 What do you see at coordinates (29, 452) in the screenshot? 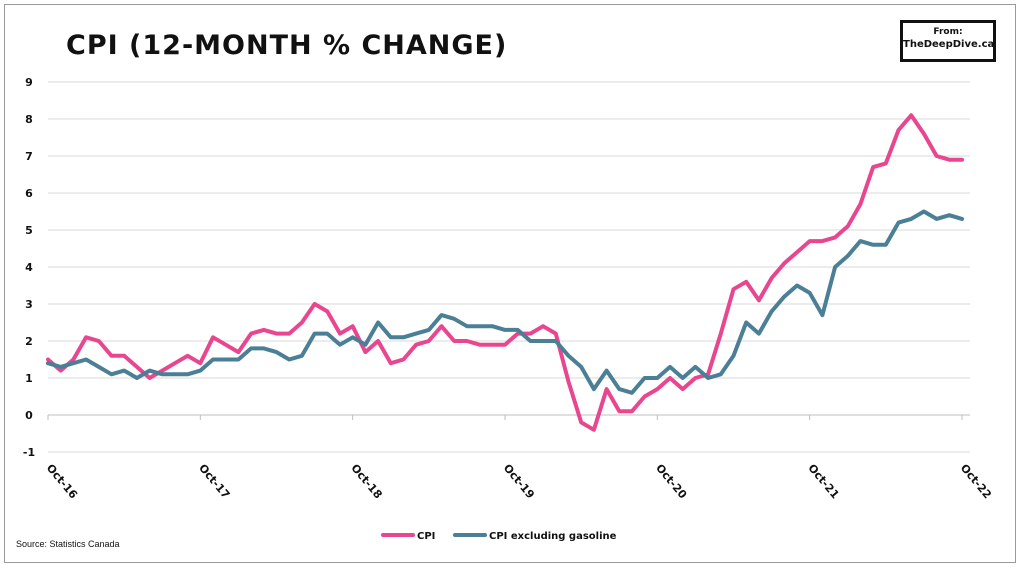
I see `y-tick-label: -1` at bounding box center [29, 452].